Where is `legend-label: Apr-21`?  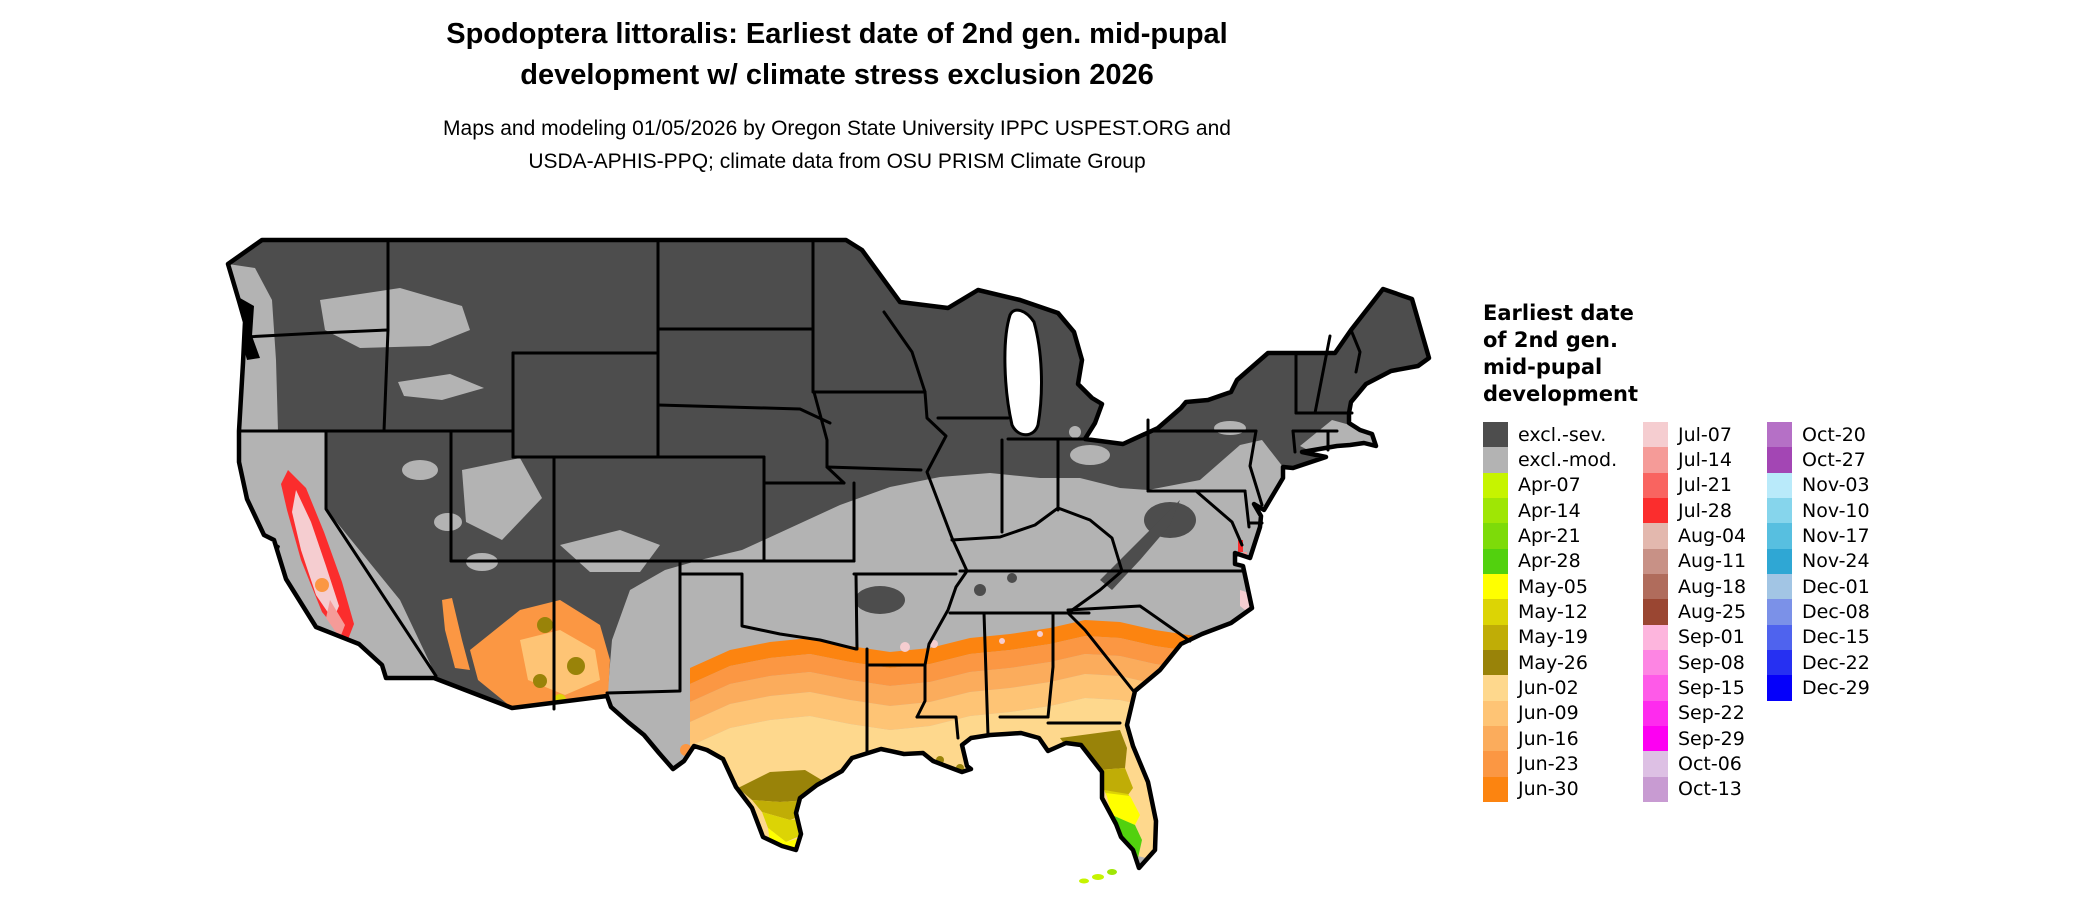 legend-label: Apr-21 is located at coordinates (1549, 535).